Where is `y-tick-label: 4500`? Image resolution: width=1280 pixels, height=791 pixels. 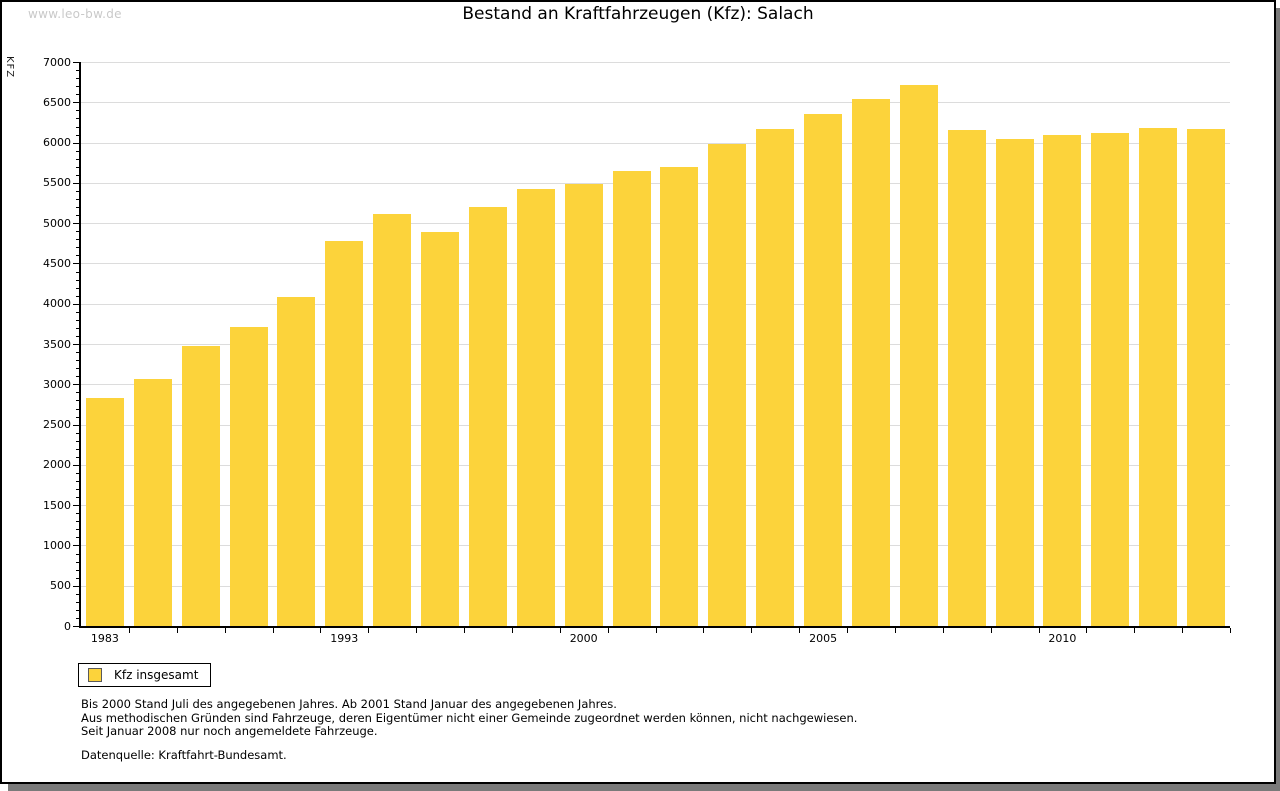
y-tick-label: 4500 is located at coordinates (57, 263).